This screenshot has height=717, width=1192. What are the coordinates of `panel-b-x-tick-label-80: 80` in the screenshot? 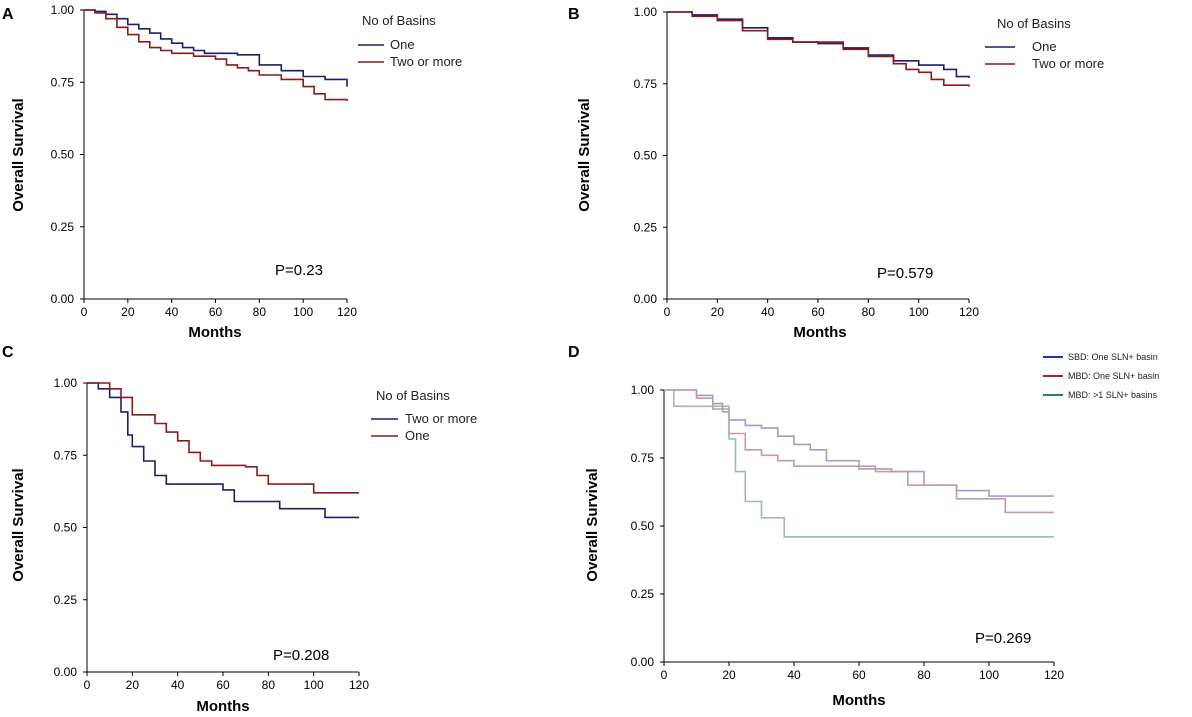 It's located at (869, 312).